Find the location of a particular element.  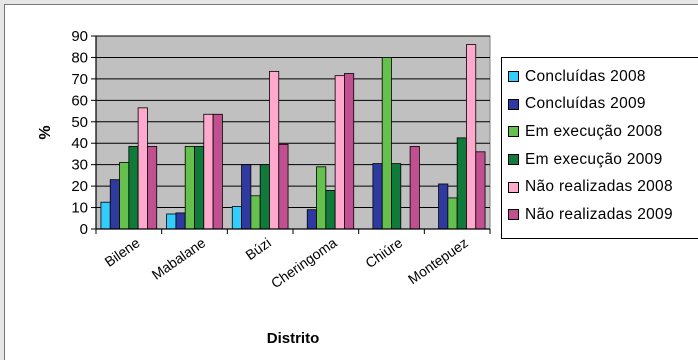

legend-item: Em execução 2008 is located at coordinates (603, 132).